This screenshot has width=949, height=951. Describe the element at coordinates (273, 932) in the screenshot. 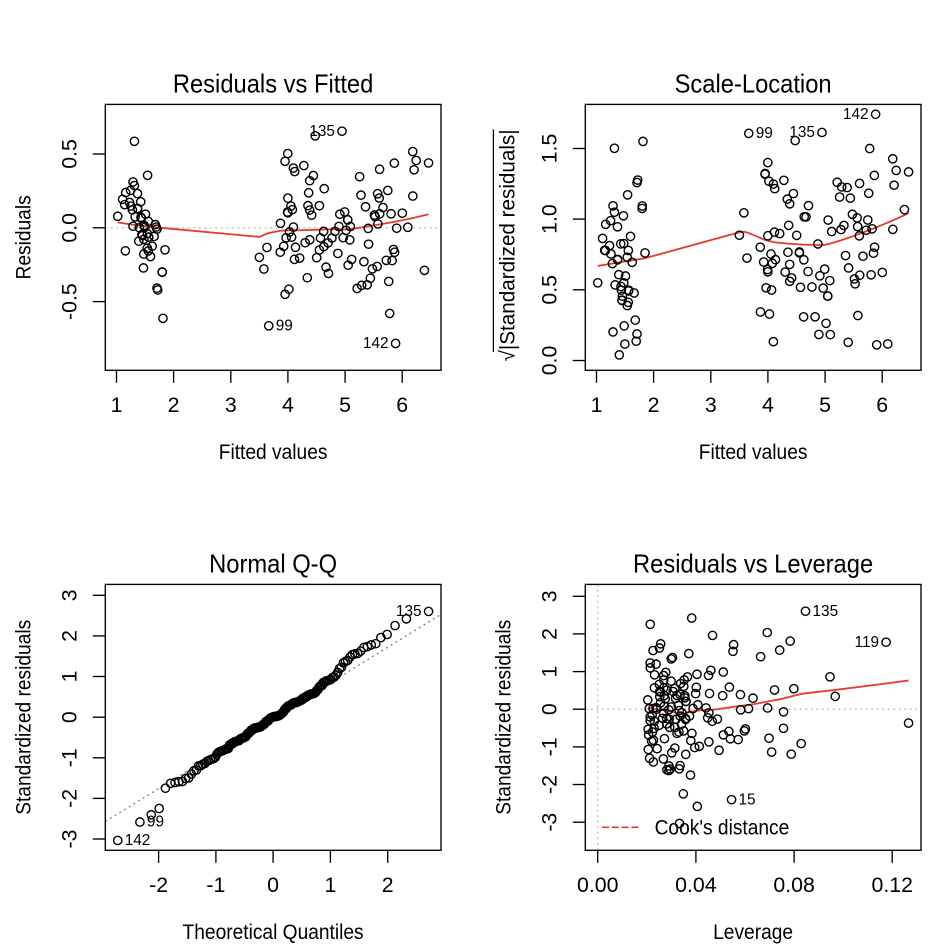

I see `svg-text: Theoretical Quantiles` at that location.